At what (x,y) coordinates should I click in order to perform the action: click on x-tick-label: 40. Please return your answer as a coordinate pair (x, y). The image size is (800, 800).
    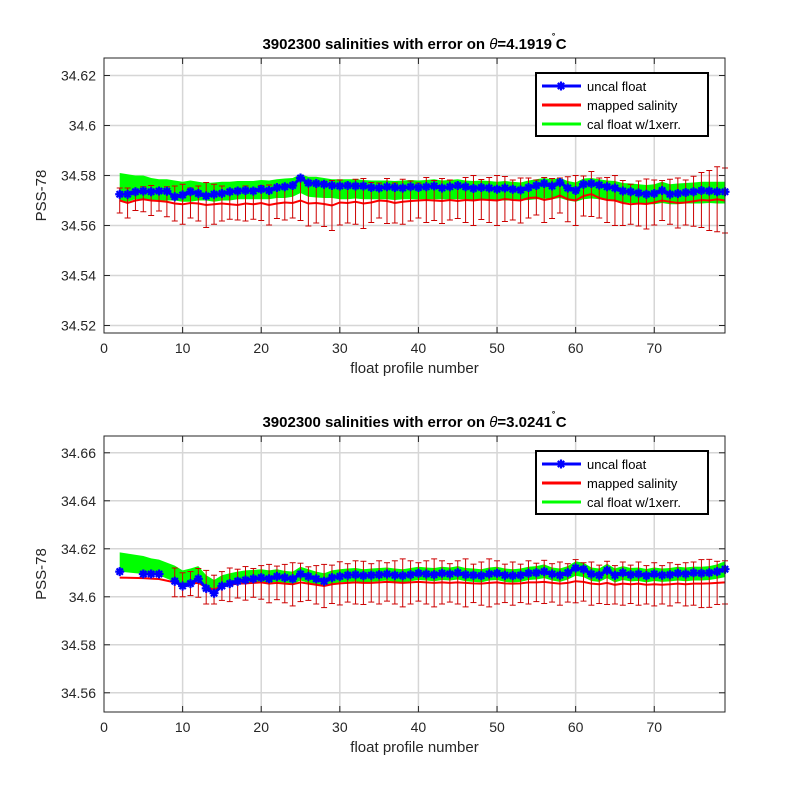
    Looking at the image, I should click on (419, 348).